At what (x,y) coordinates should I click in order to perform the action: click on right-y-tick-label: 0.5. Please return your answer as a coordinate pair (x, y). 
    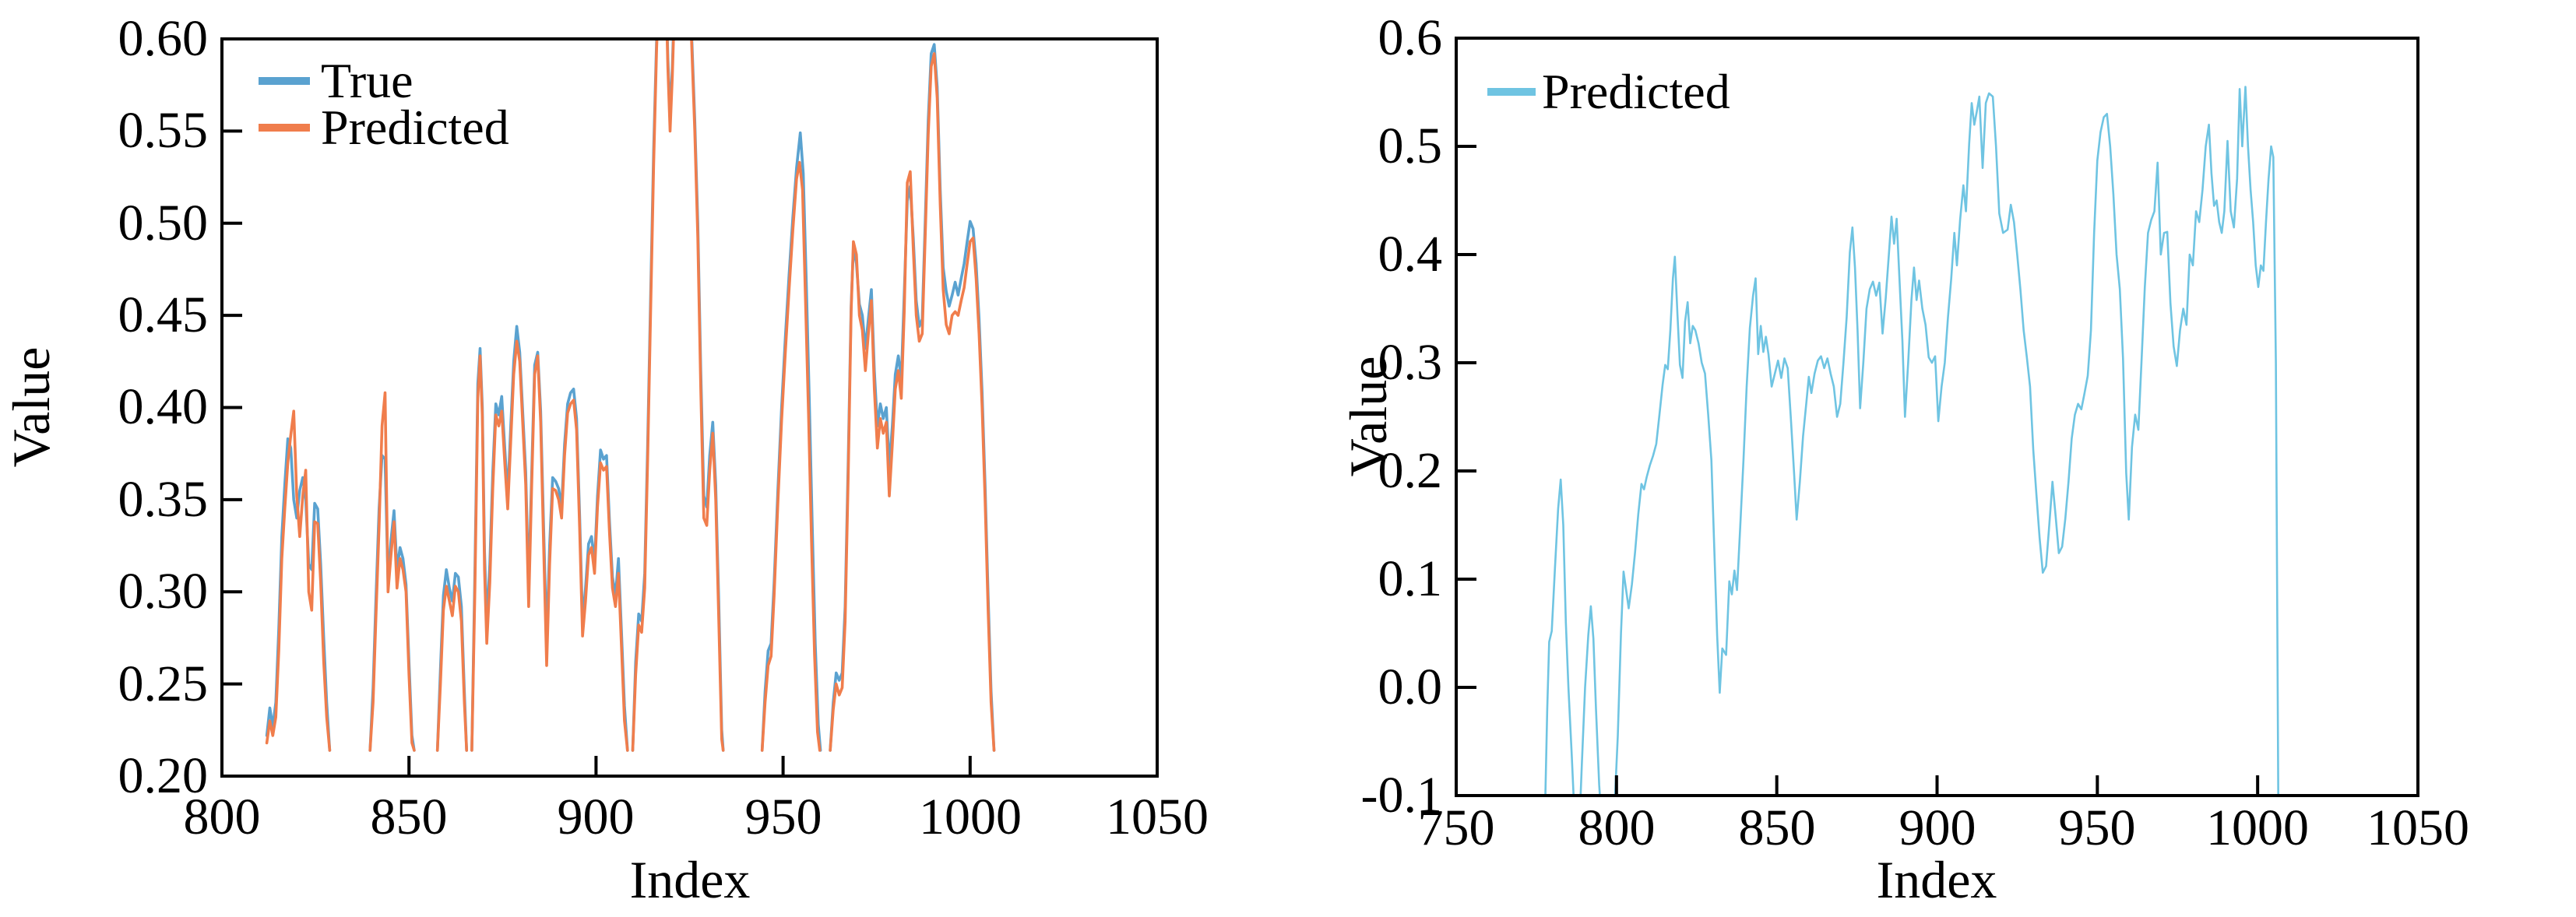
    Looking at the image, I should click on (1410, 146).